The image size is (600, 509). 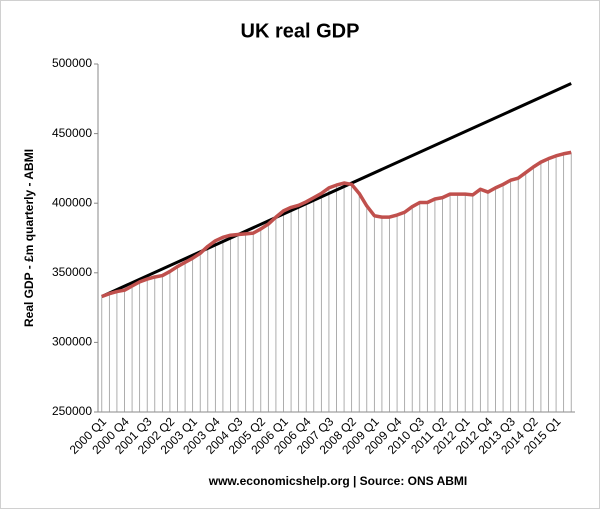 I want to click on y-tick-label: 350000, so click(x=72, y=272).